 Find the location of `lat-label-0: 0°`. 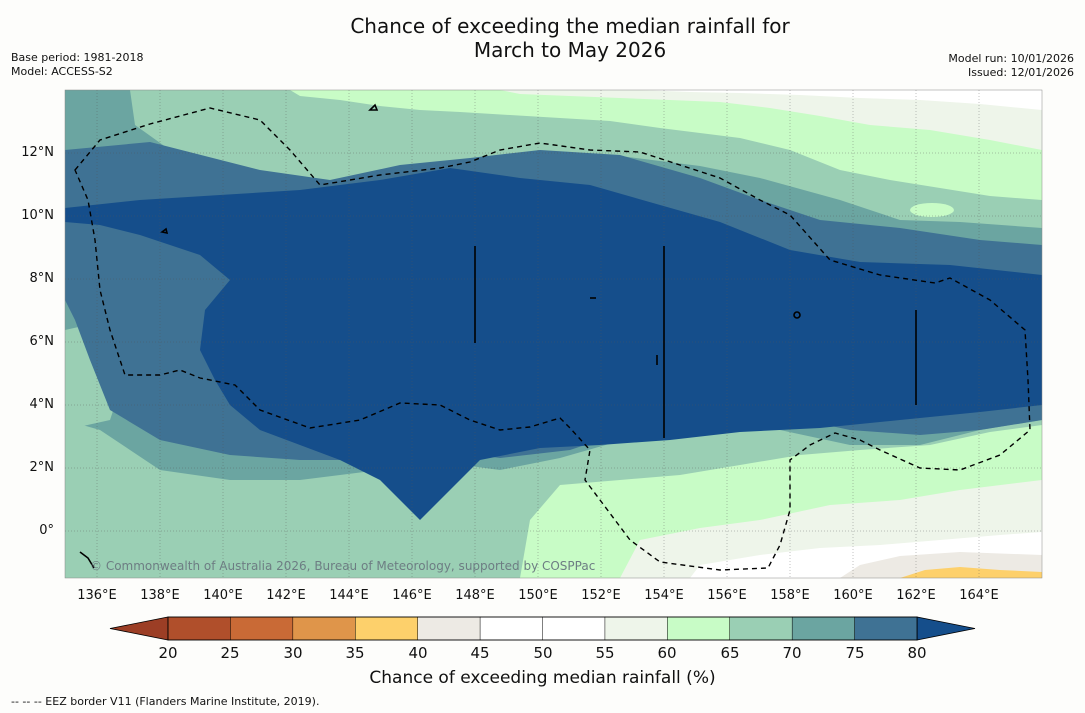

lat-label-0: 0° is located at coordinates (46, 530).